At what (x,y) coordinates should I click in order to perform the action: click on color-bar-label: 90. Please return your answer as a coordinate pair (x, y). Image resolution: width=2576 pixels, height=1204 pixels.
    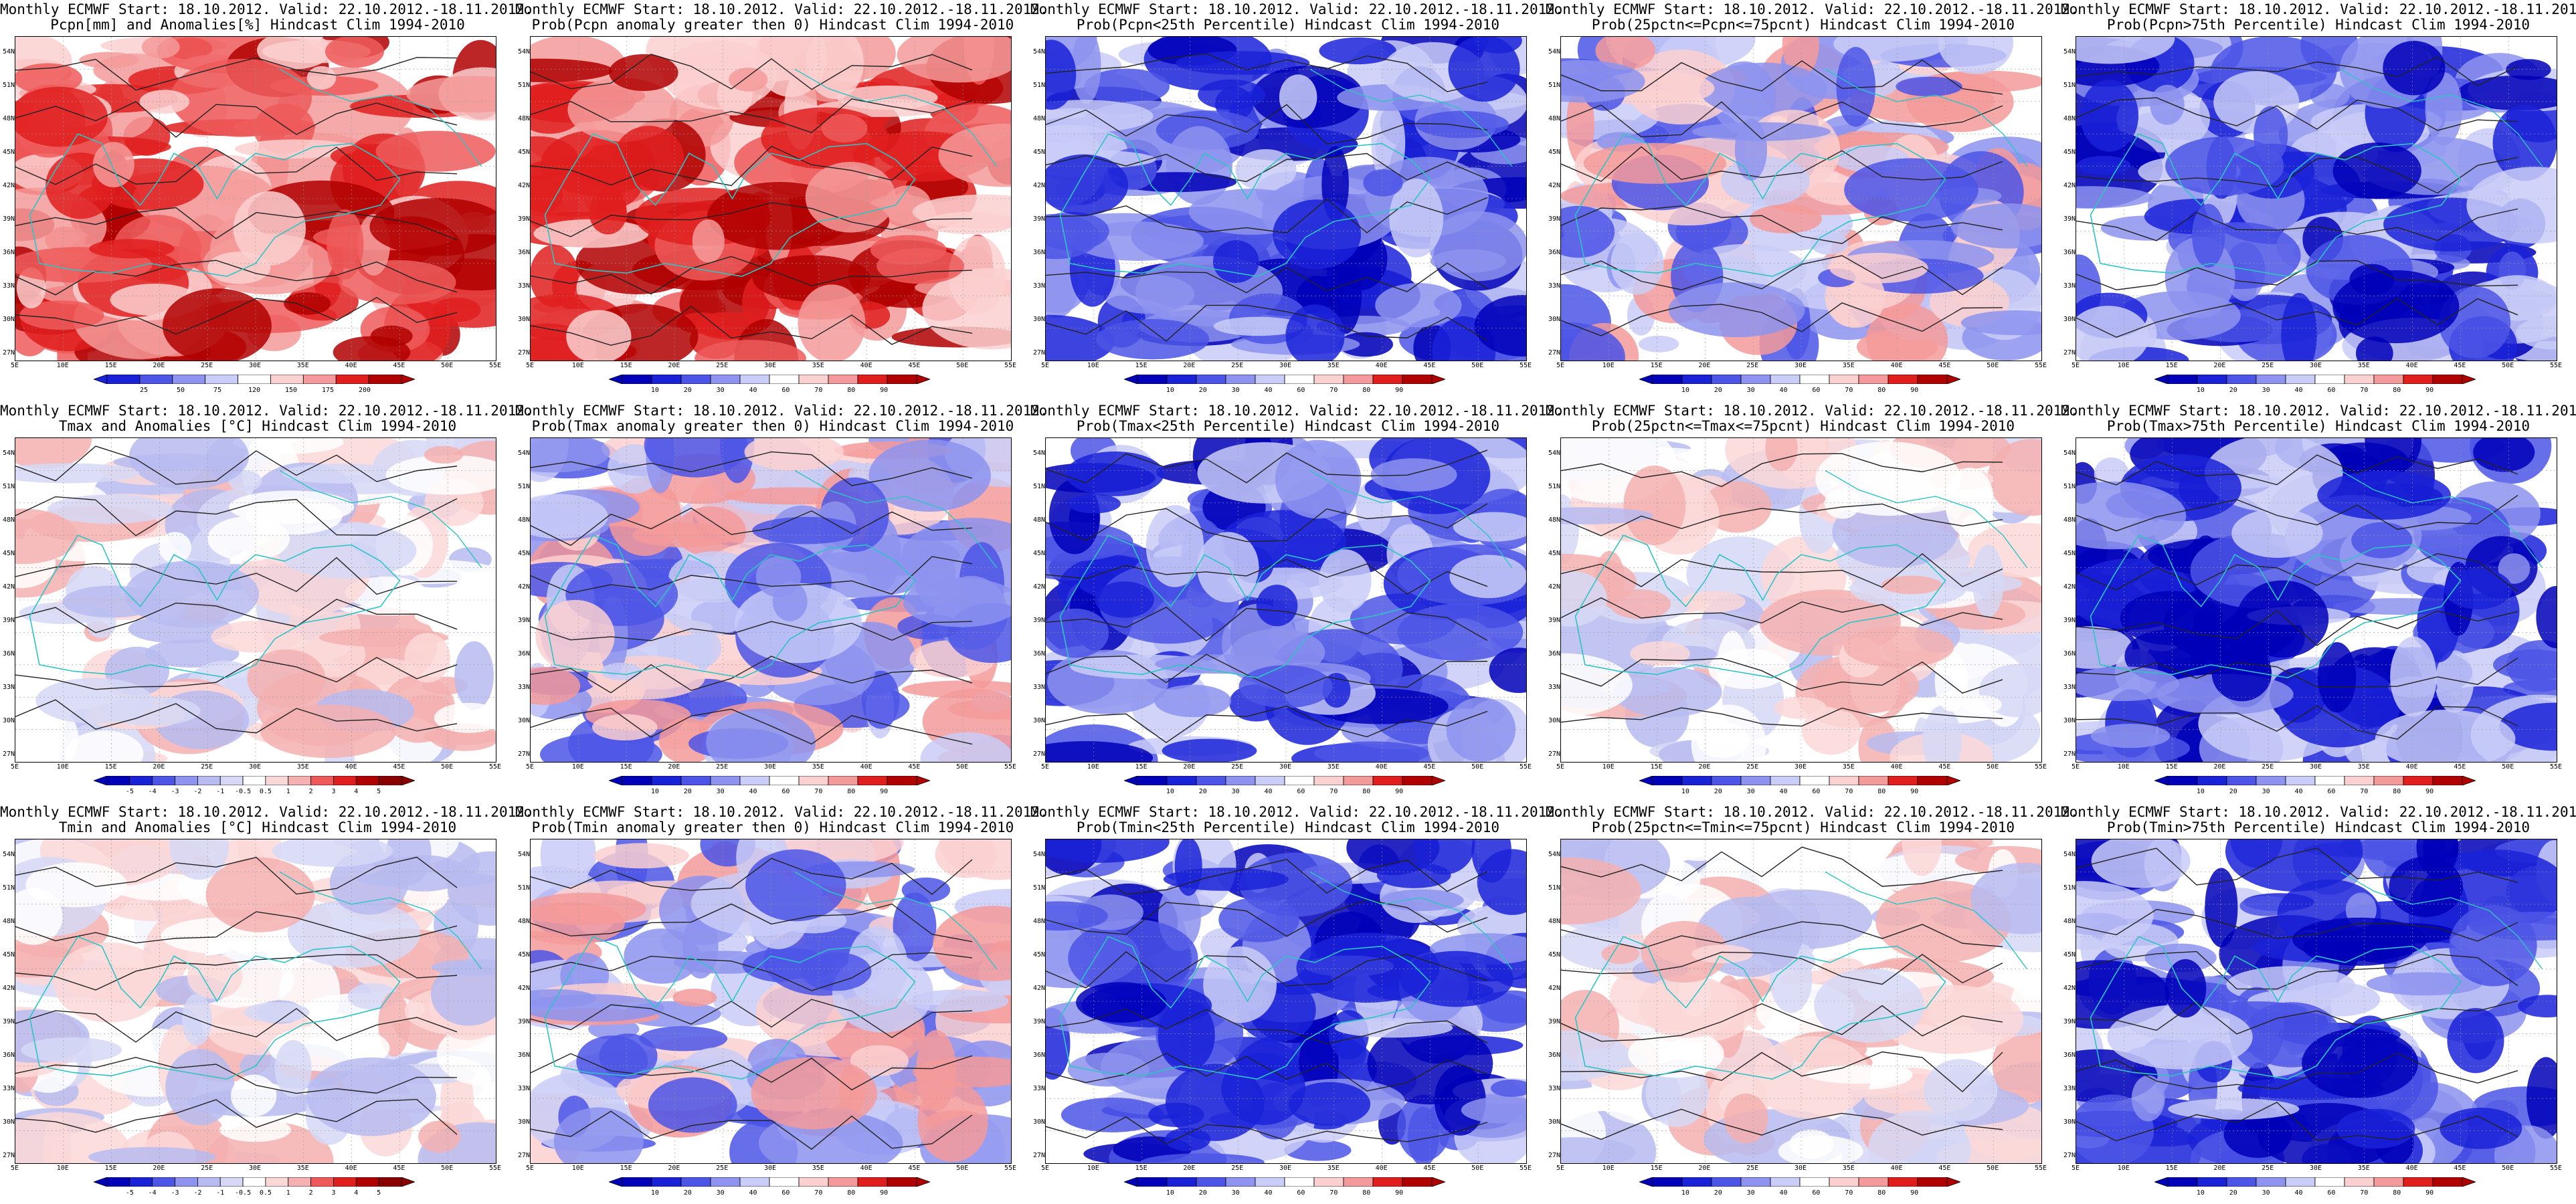
    Looking at the image, I should click on (884, 390).